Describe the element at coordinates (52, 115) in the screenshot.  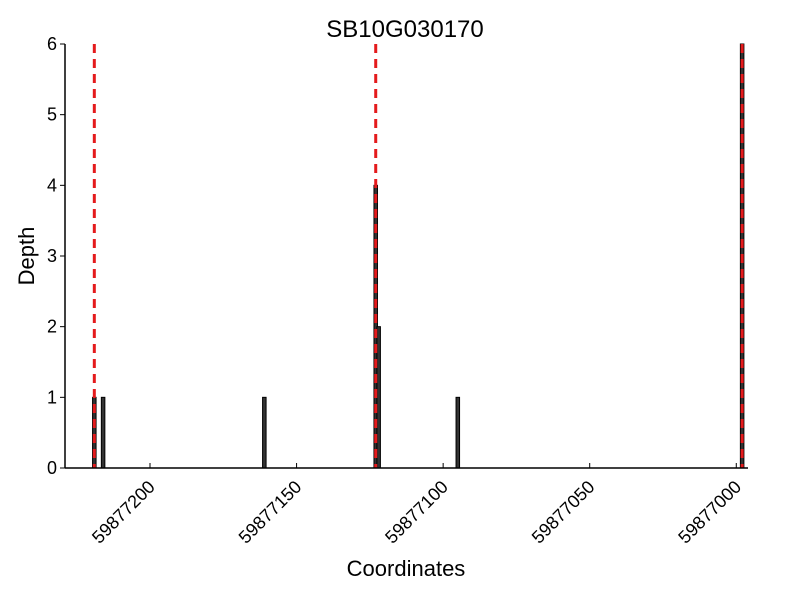
I see `y-tick-label: 5` at that location.